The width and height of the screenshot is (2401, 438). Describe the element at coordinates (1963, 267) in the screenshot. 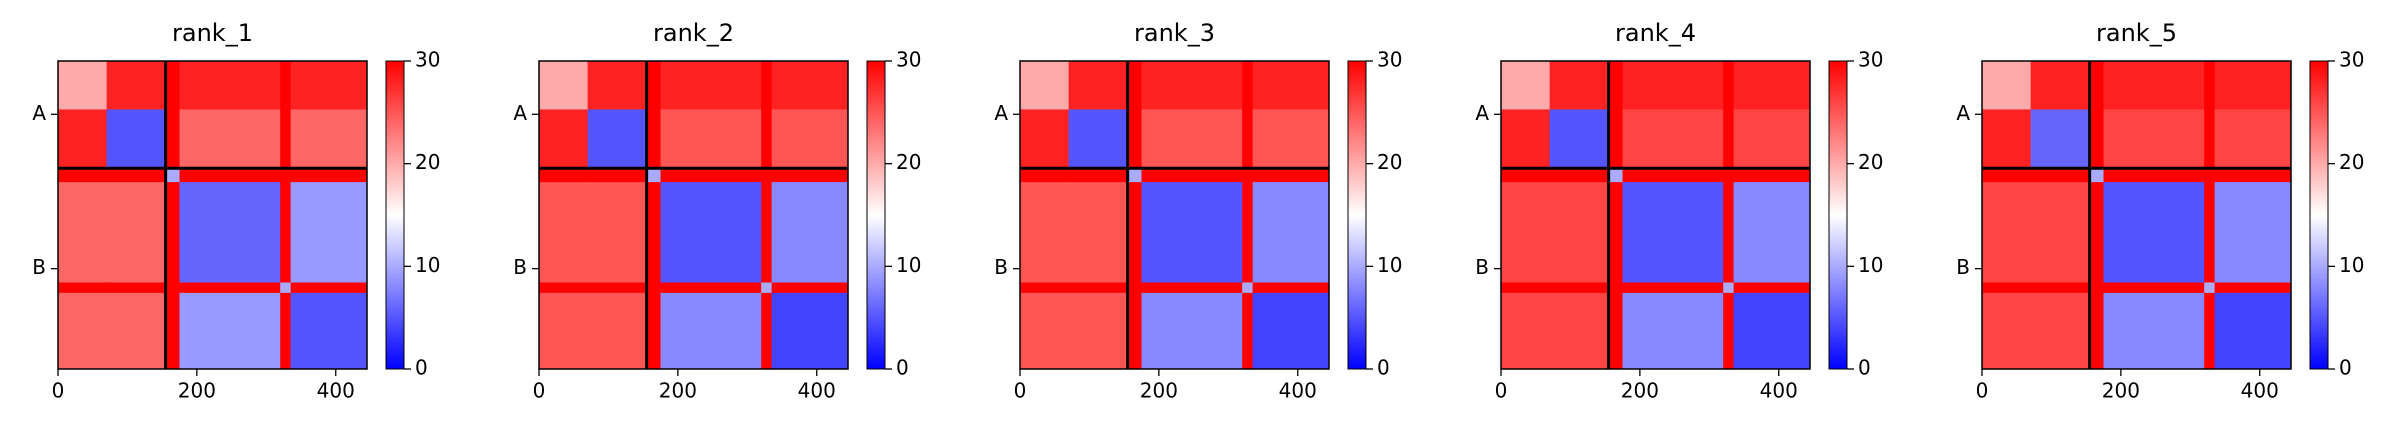

I see `y-tick-label: B` at that location.